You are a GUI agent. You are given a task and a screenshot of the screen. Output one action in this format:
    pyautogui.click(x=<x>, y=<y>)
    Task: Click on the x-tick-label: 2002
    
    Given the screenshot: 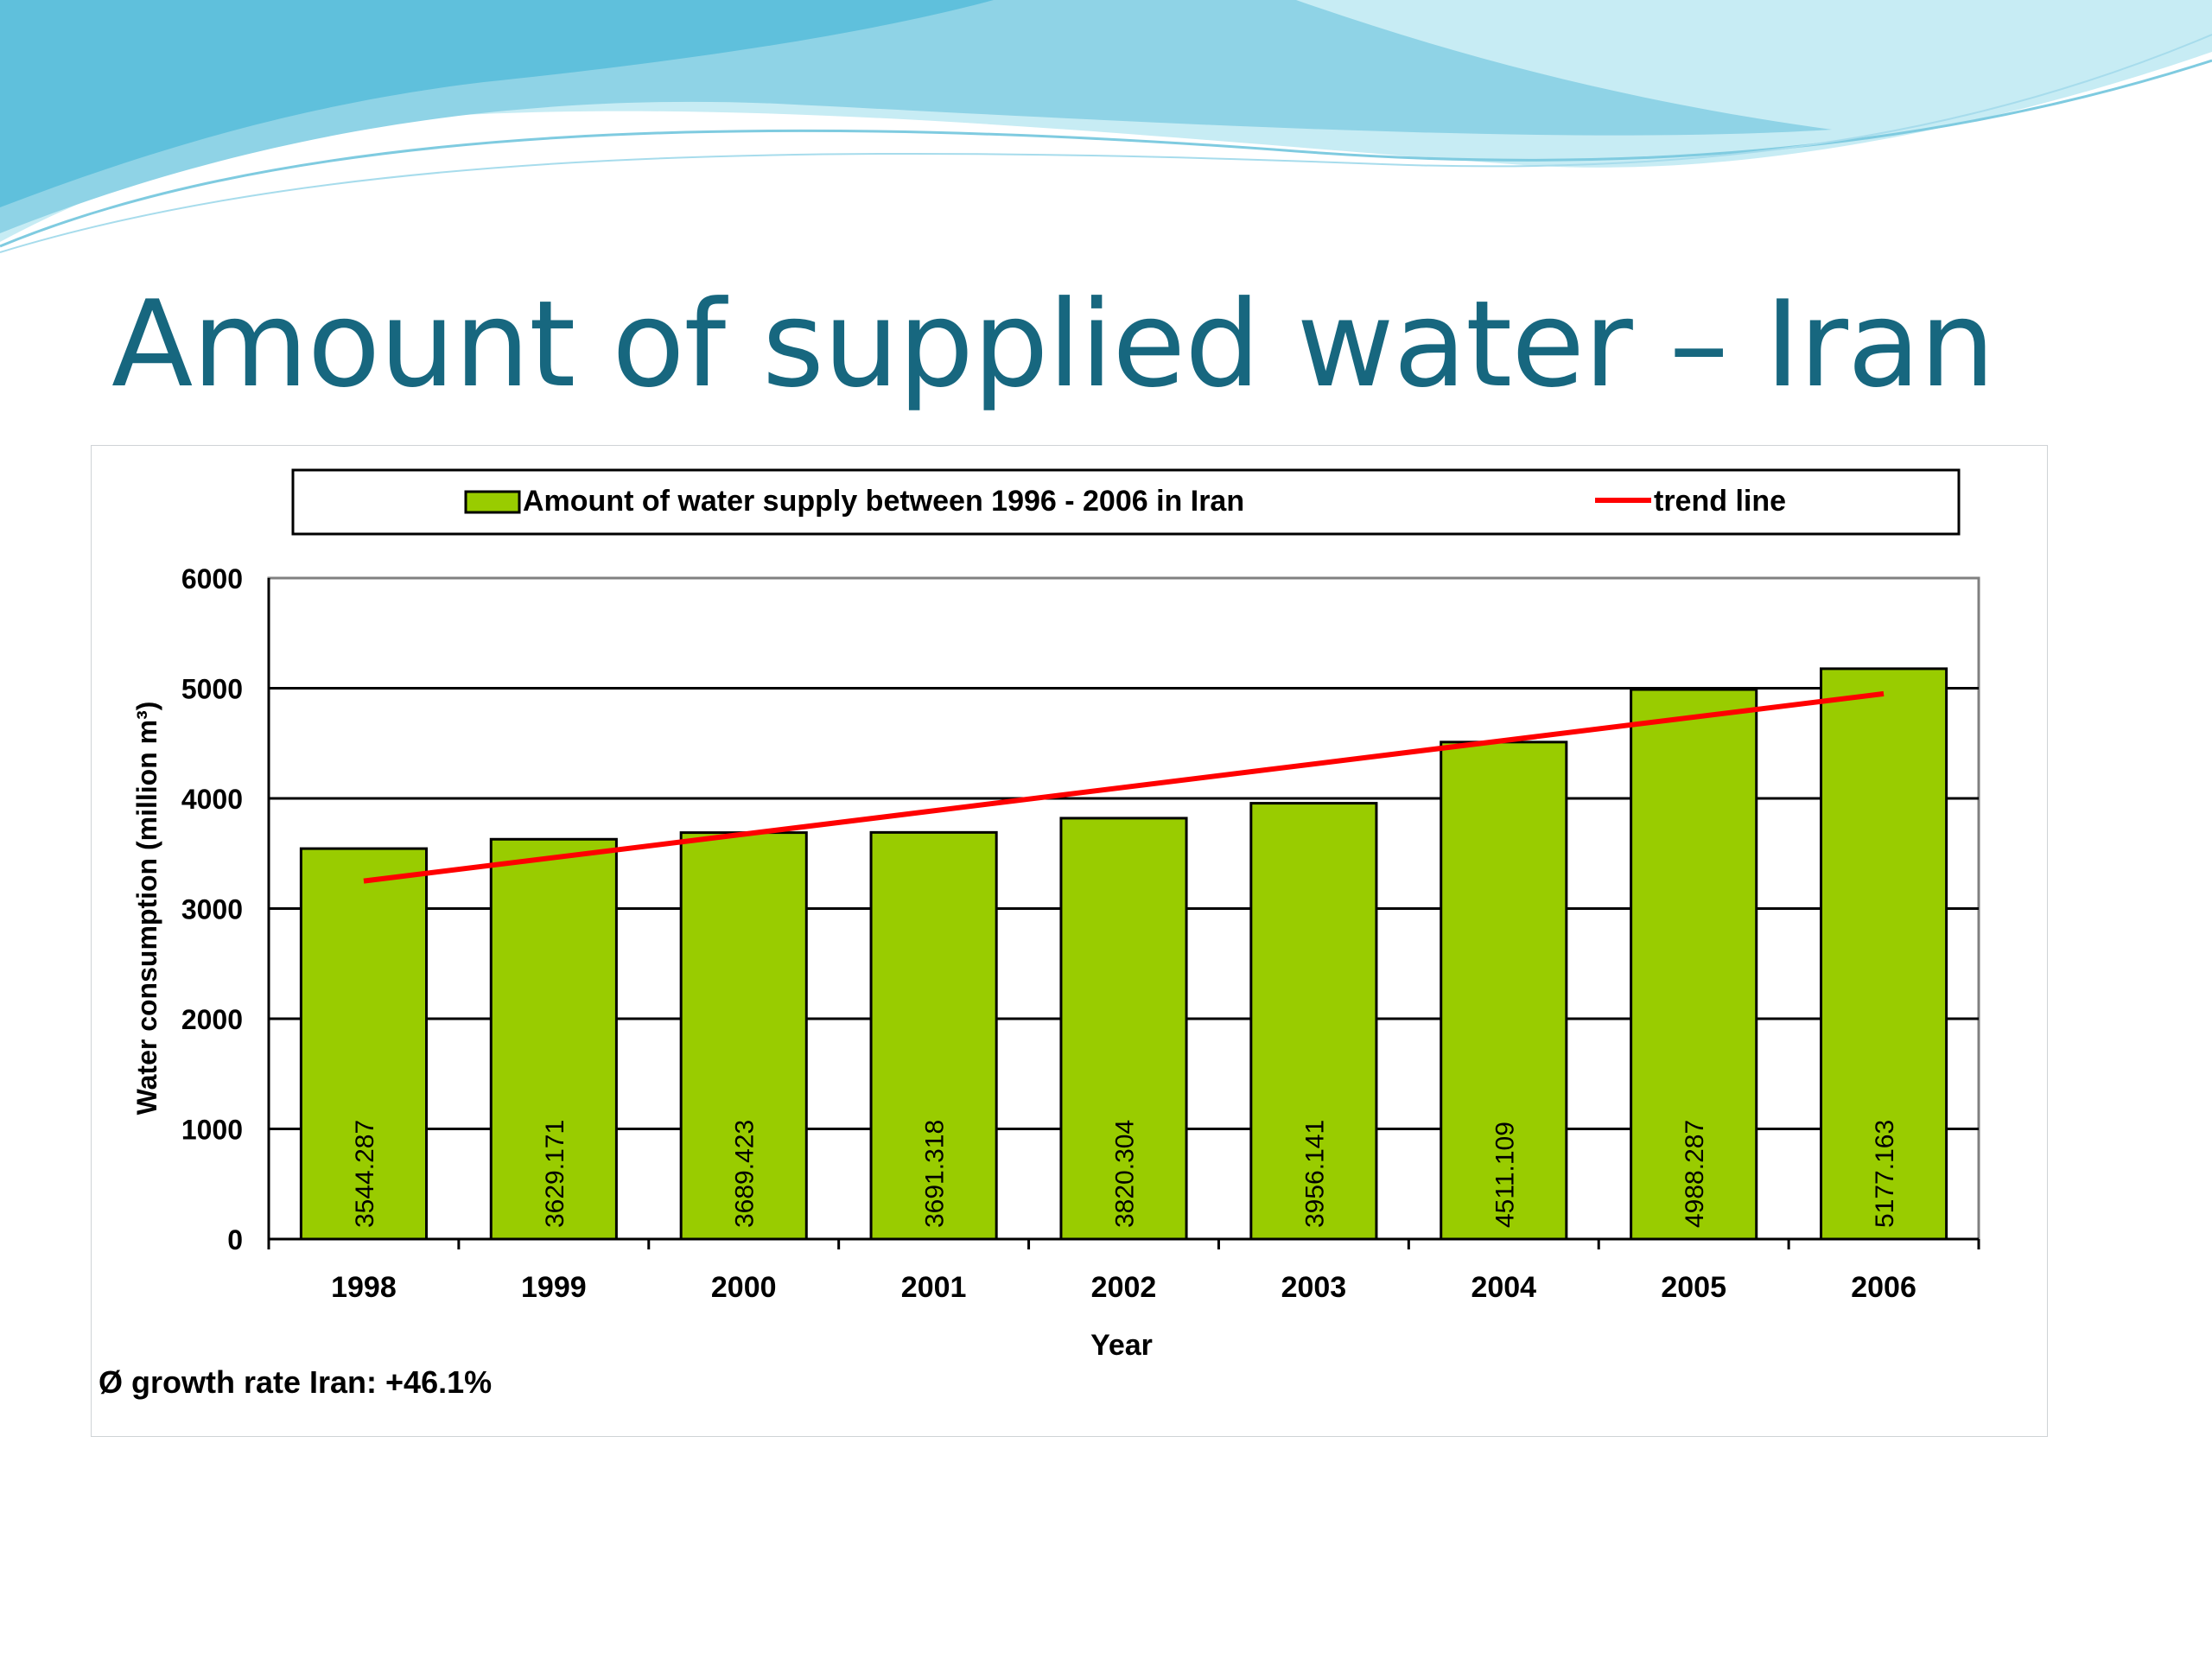 What is the action you would take?
    pyautogui.click(x=1124, y=1287)
    